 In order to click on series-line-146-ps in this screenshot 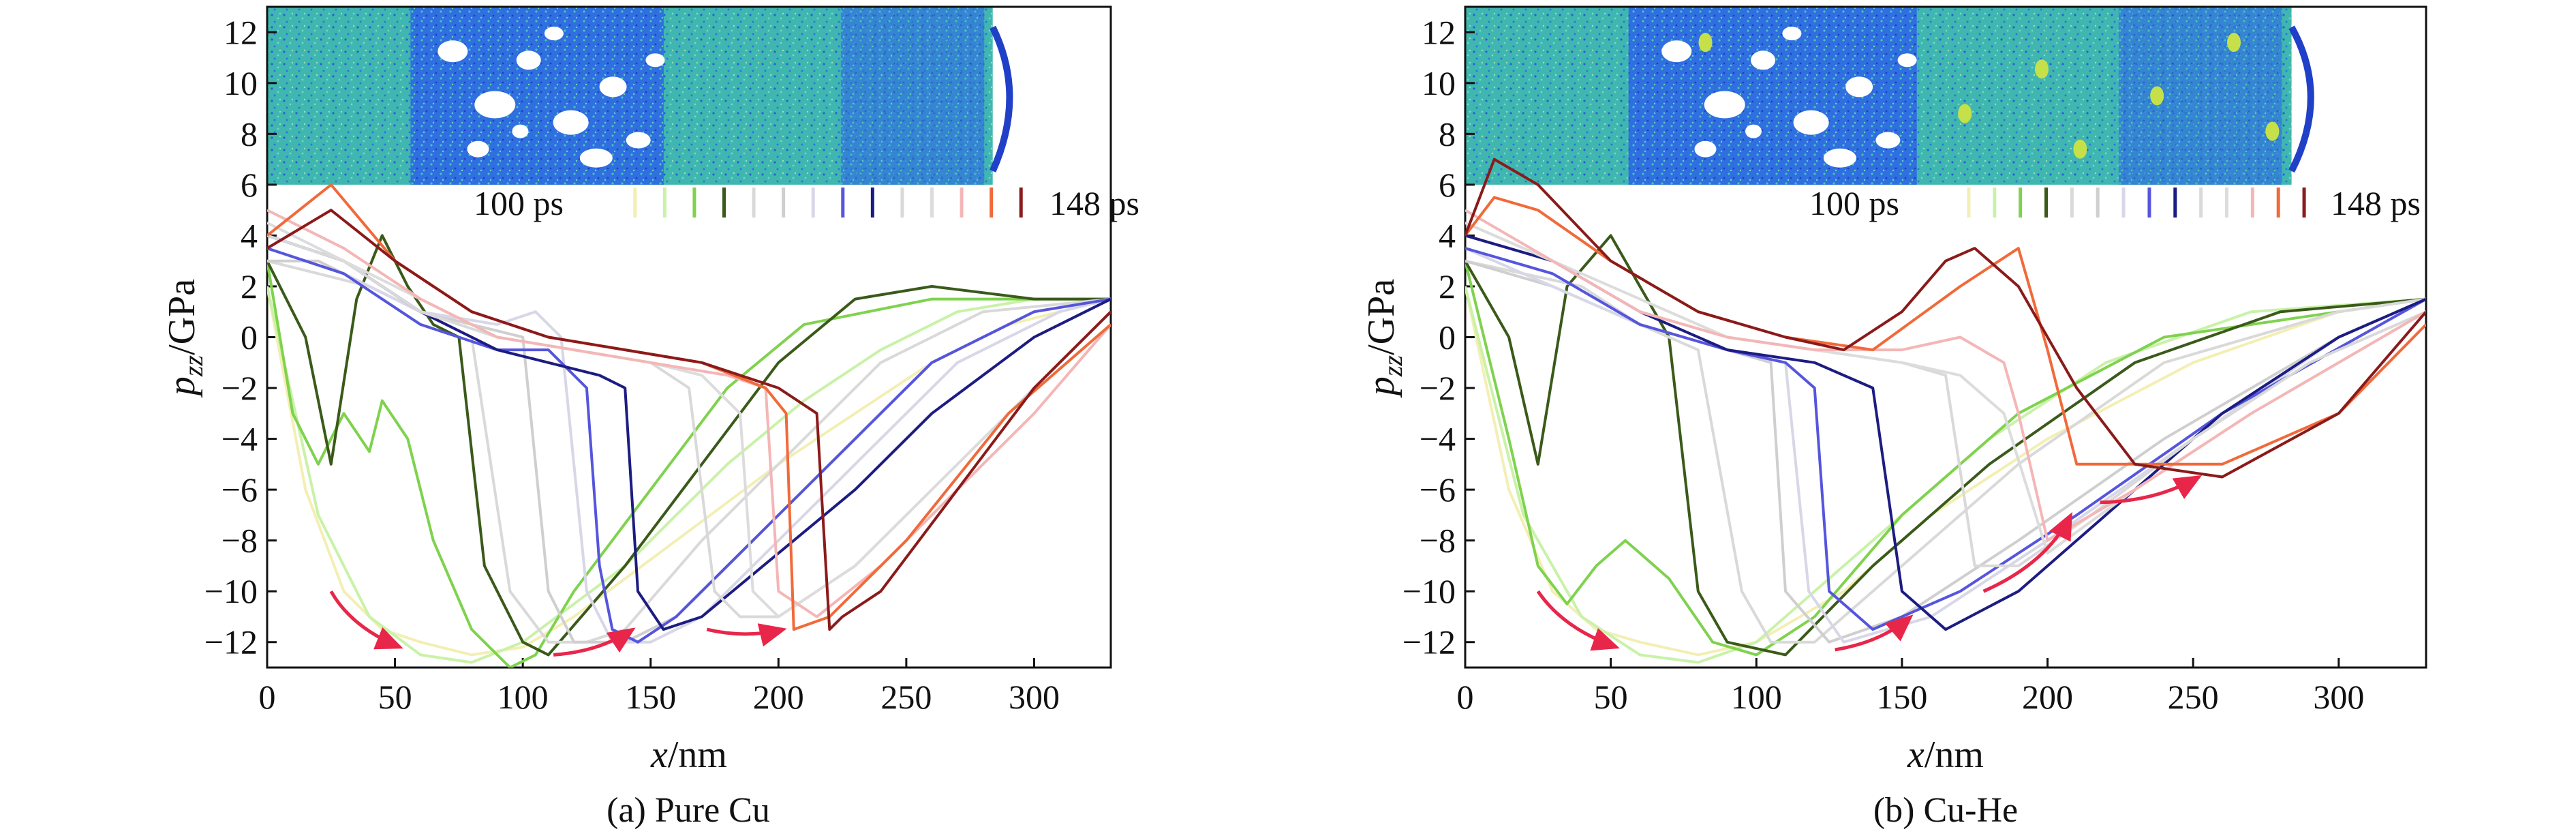, I will do `click(1946, 331)`.